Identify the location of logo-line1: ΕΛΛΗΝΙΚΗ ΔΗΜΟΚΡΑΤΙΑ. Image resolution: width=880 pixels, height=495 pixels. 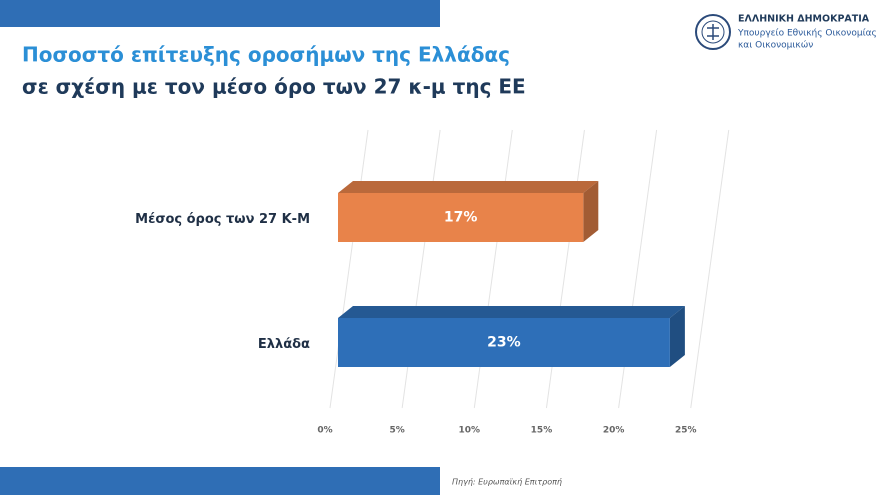
(804, 19).